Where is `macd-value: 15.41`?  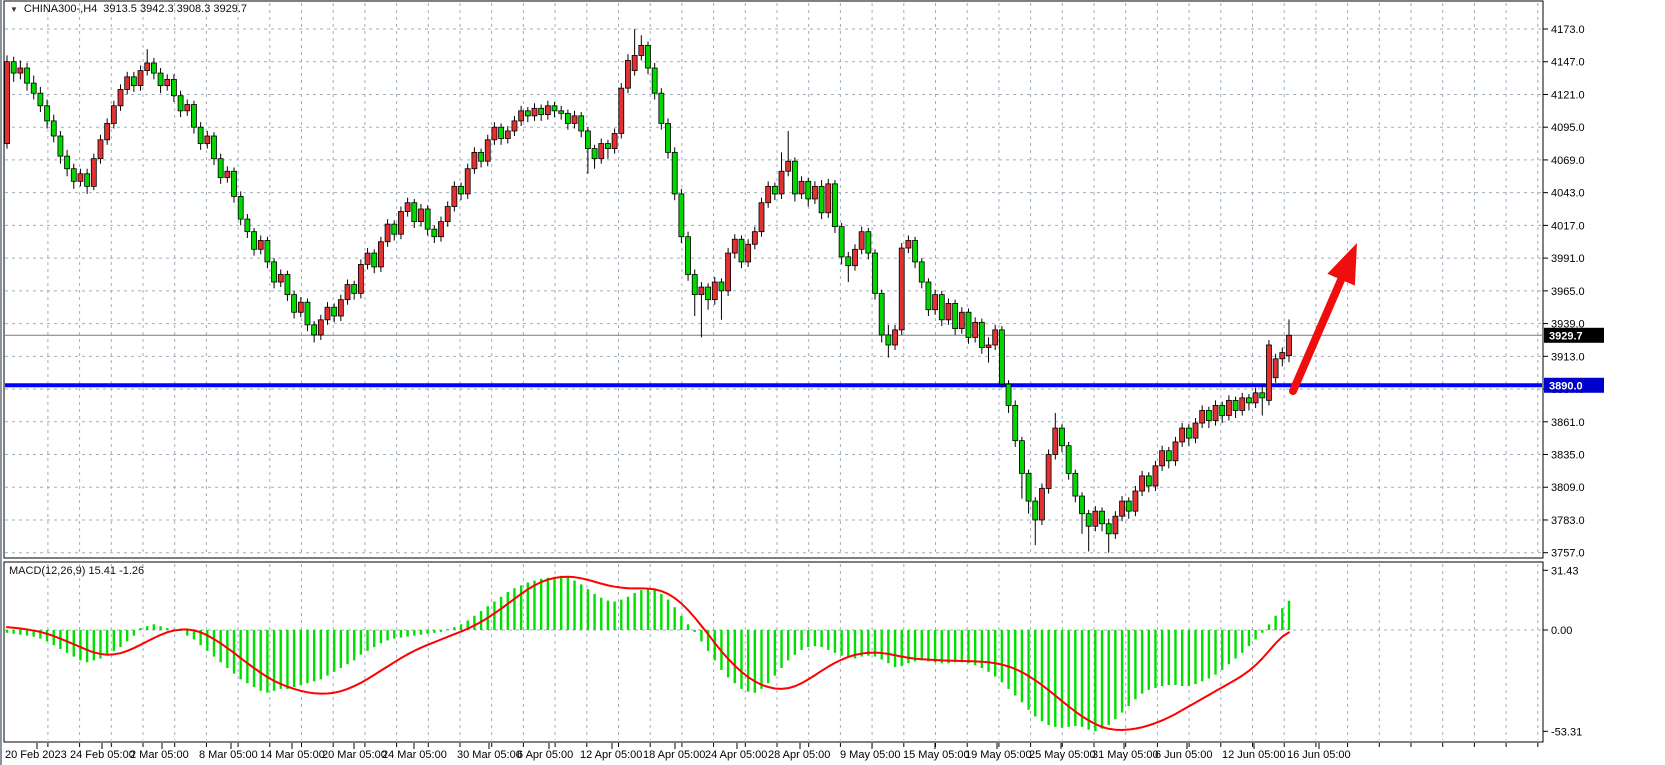
macd-value: 15.41 is located at coordinates (102, 571).